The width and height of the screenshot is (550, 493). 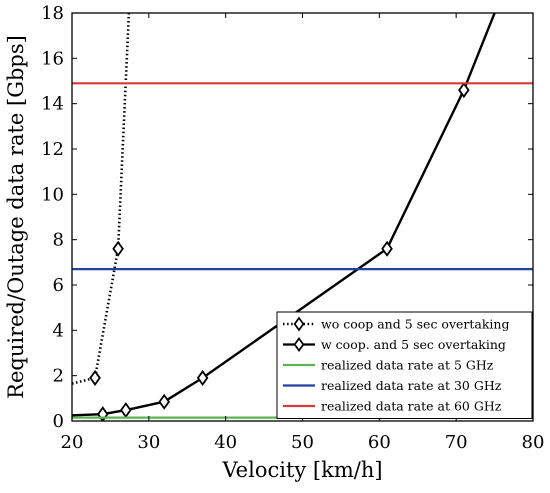 What do you see at coordinates (302, 442) in the screenshot?
I see `x-tick-label: 50` at bounding box center [302, 442].